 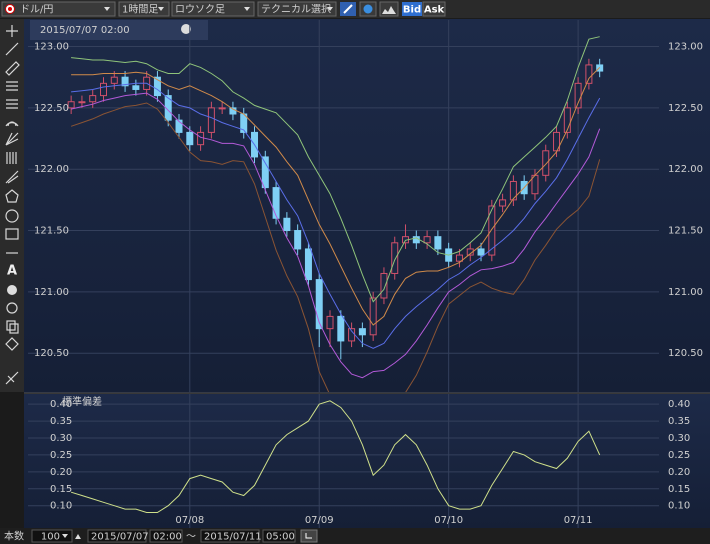 I want to click on rect-tool, so click(x=12, y=234).